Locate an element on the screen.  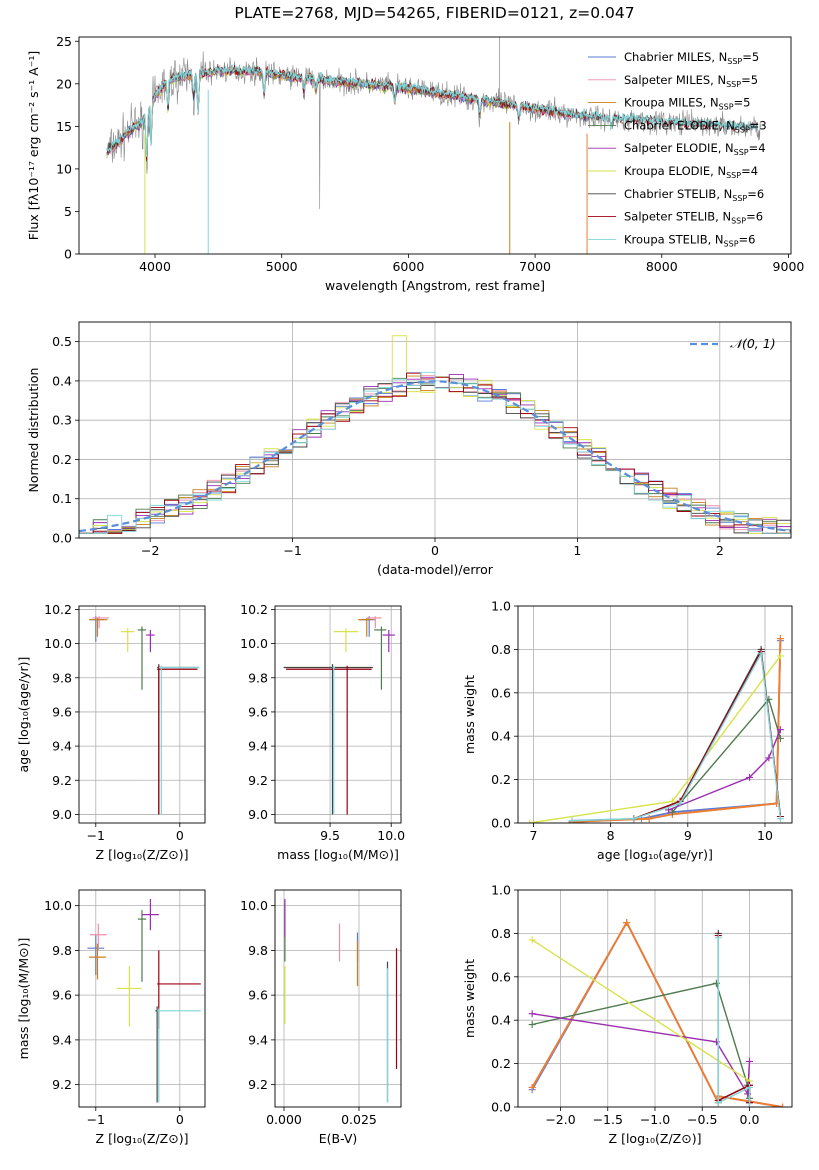
x-tick-label: 7 is located at coordinates (533, 835).